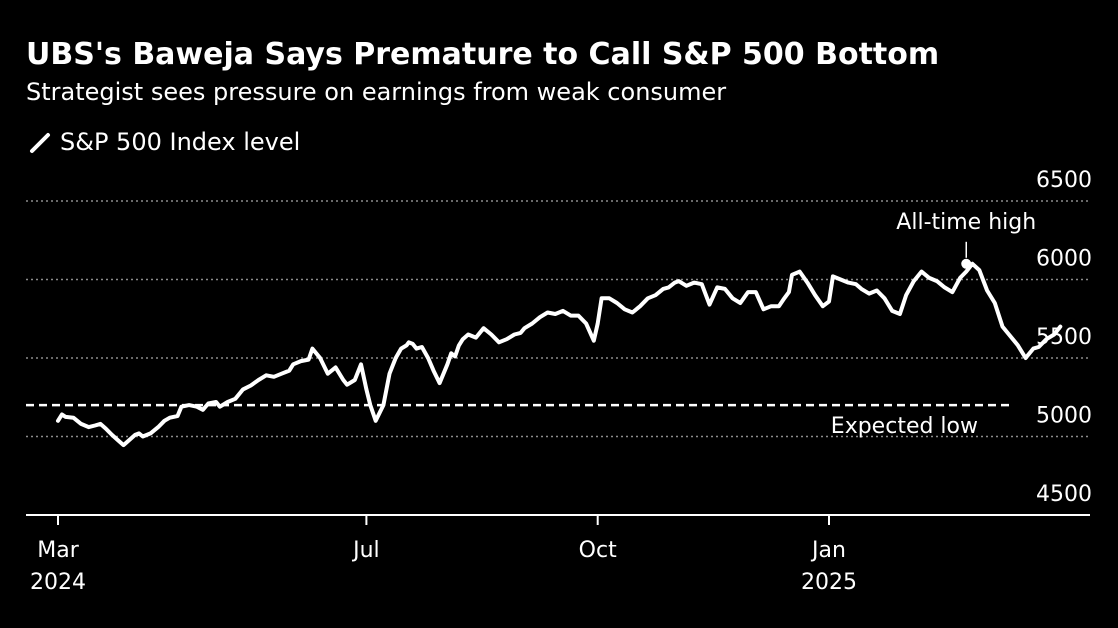  Describe the element at coordinates (558, 519) in the screenshot. I see `x-axis` at that location.